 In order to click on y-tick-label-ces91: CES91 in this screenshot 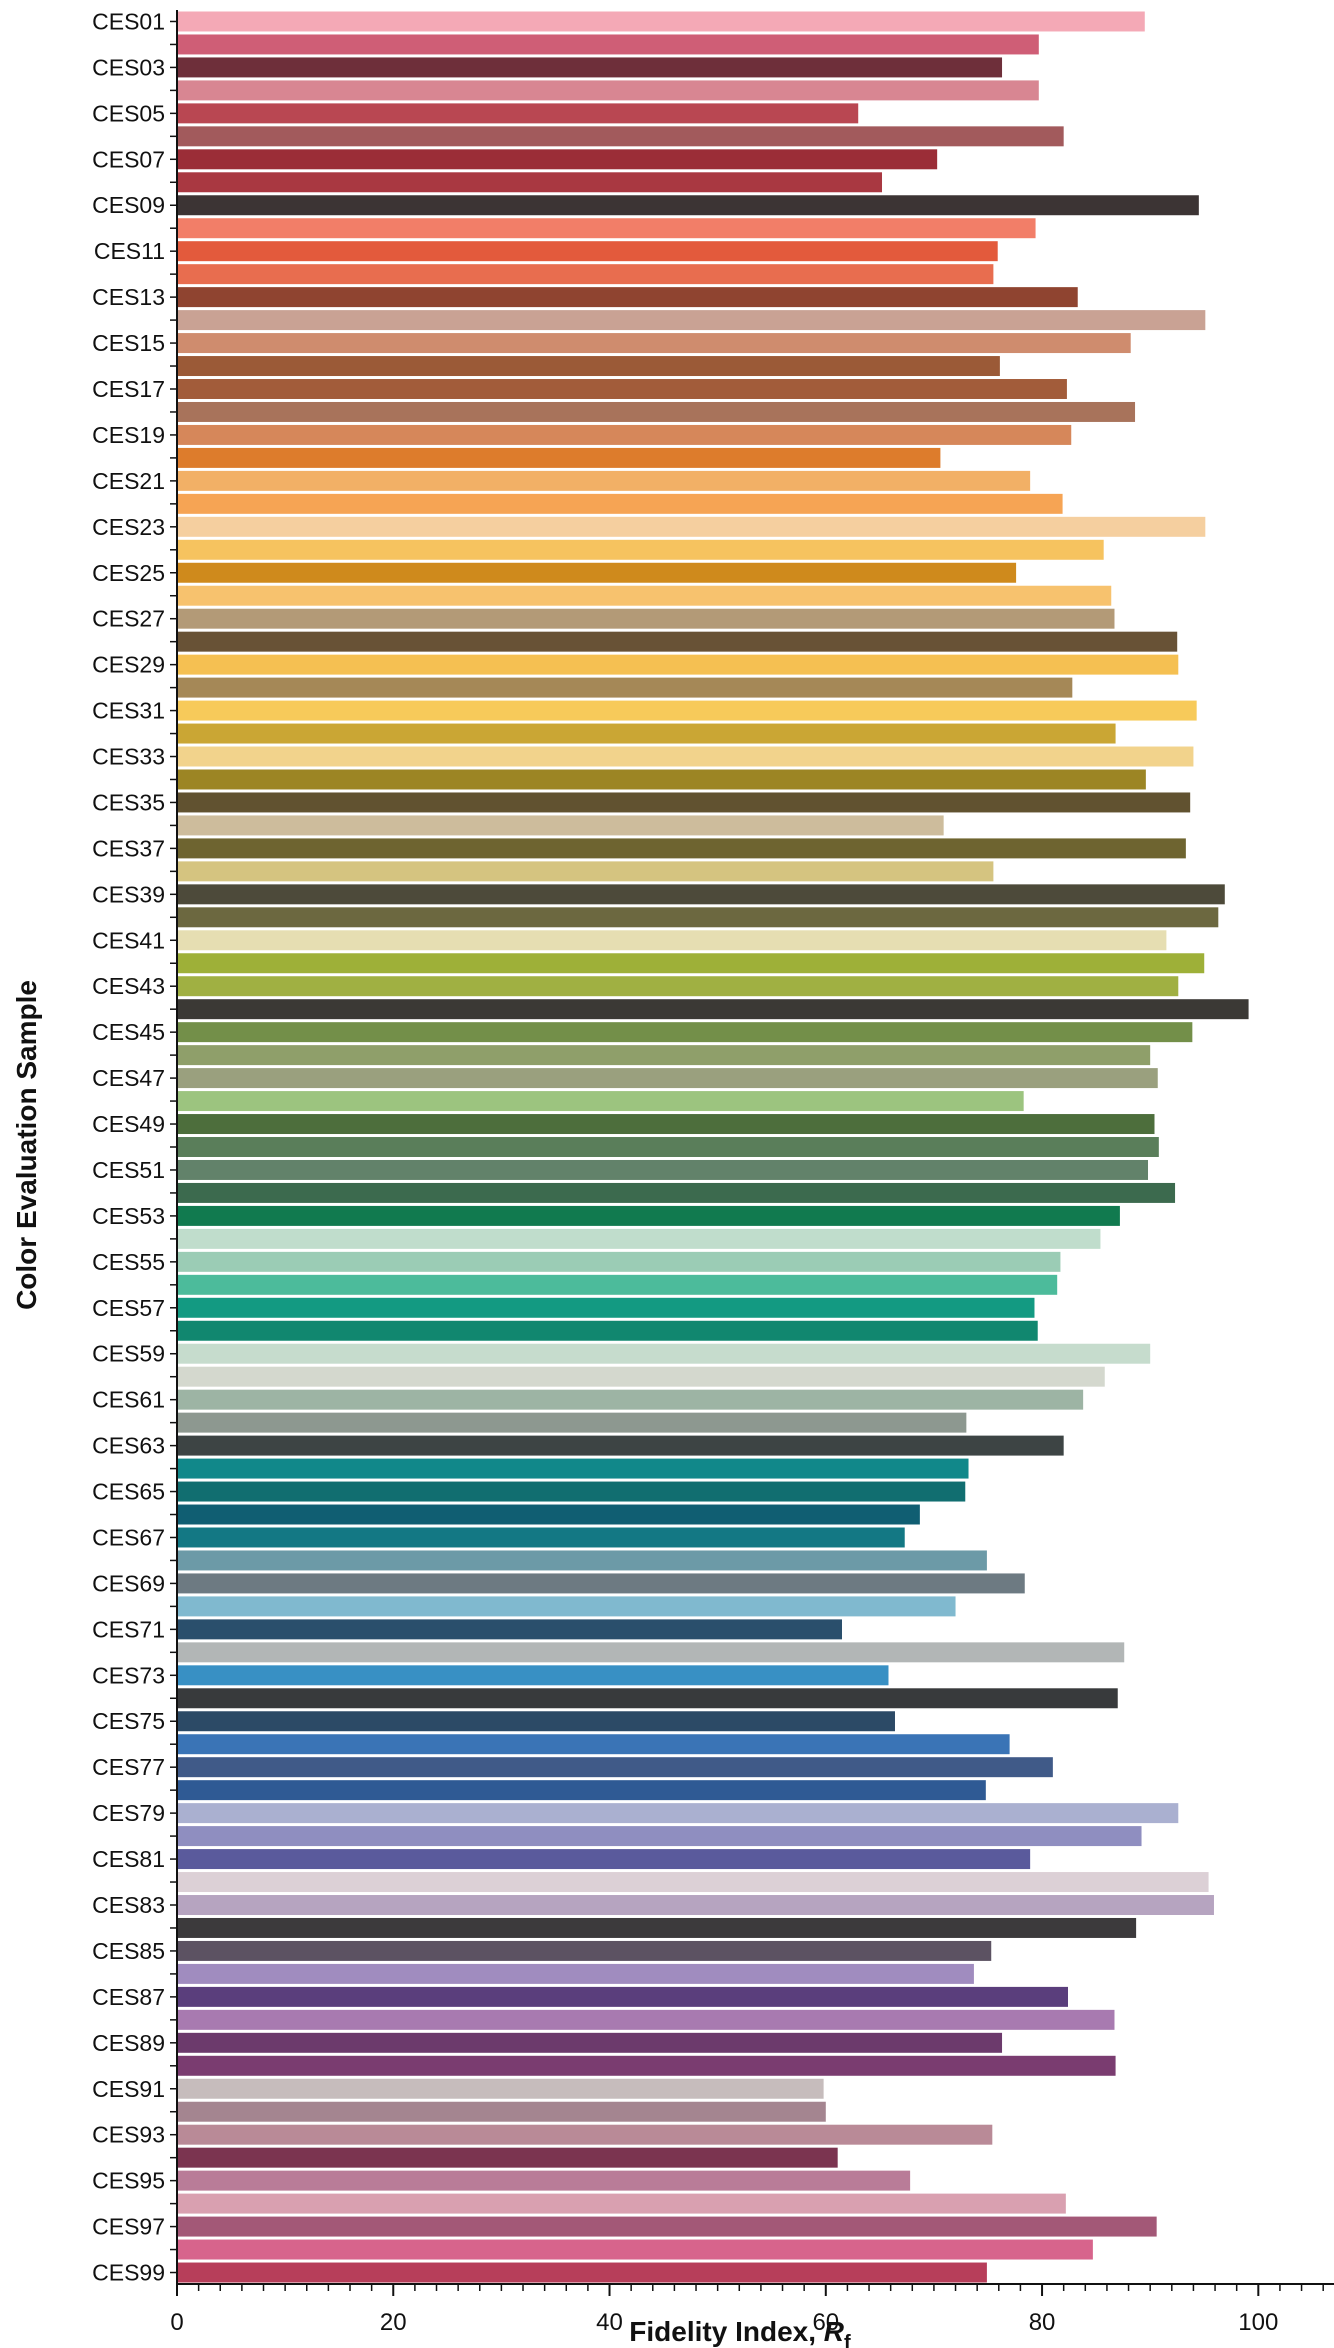, I will do `click(128, 2089)`.